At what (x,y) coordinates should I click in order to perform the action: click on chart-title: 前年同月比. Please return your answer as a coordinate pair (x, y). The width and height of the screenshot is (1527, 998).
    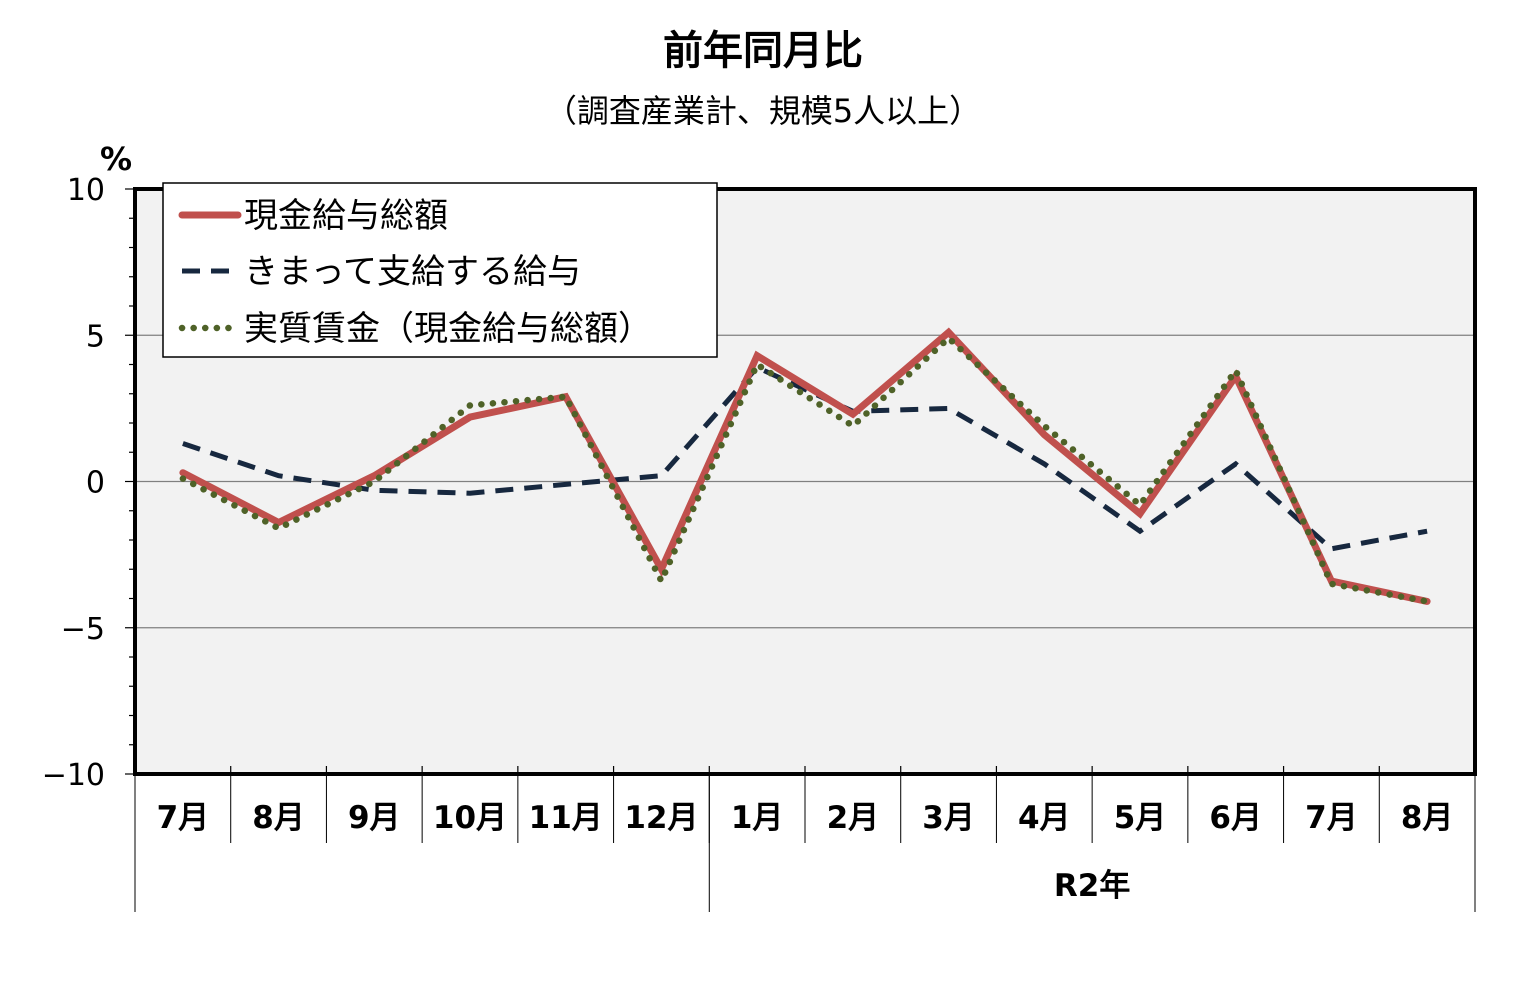
    Looking at the image, I should click on (763, 51).